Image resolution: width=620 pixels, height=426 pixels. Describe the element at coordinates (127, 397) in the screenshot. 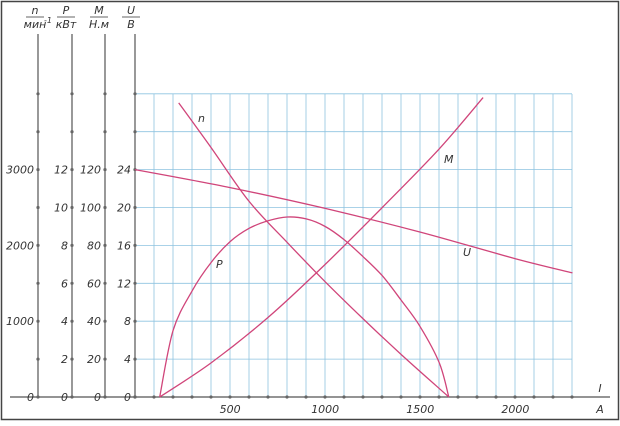

I see `y-axis-U-tick-label: 0` at that location.